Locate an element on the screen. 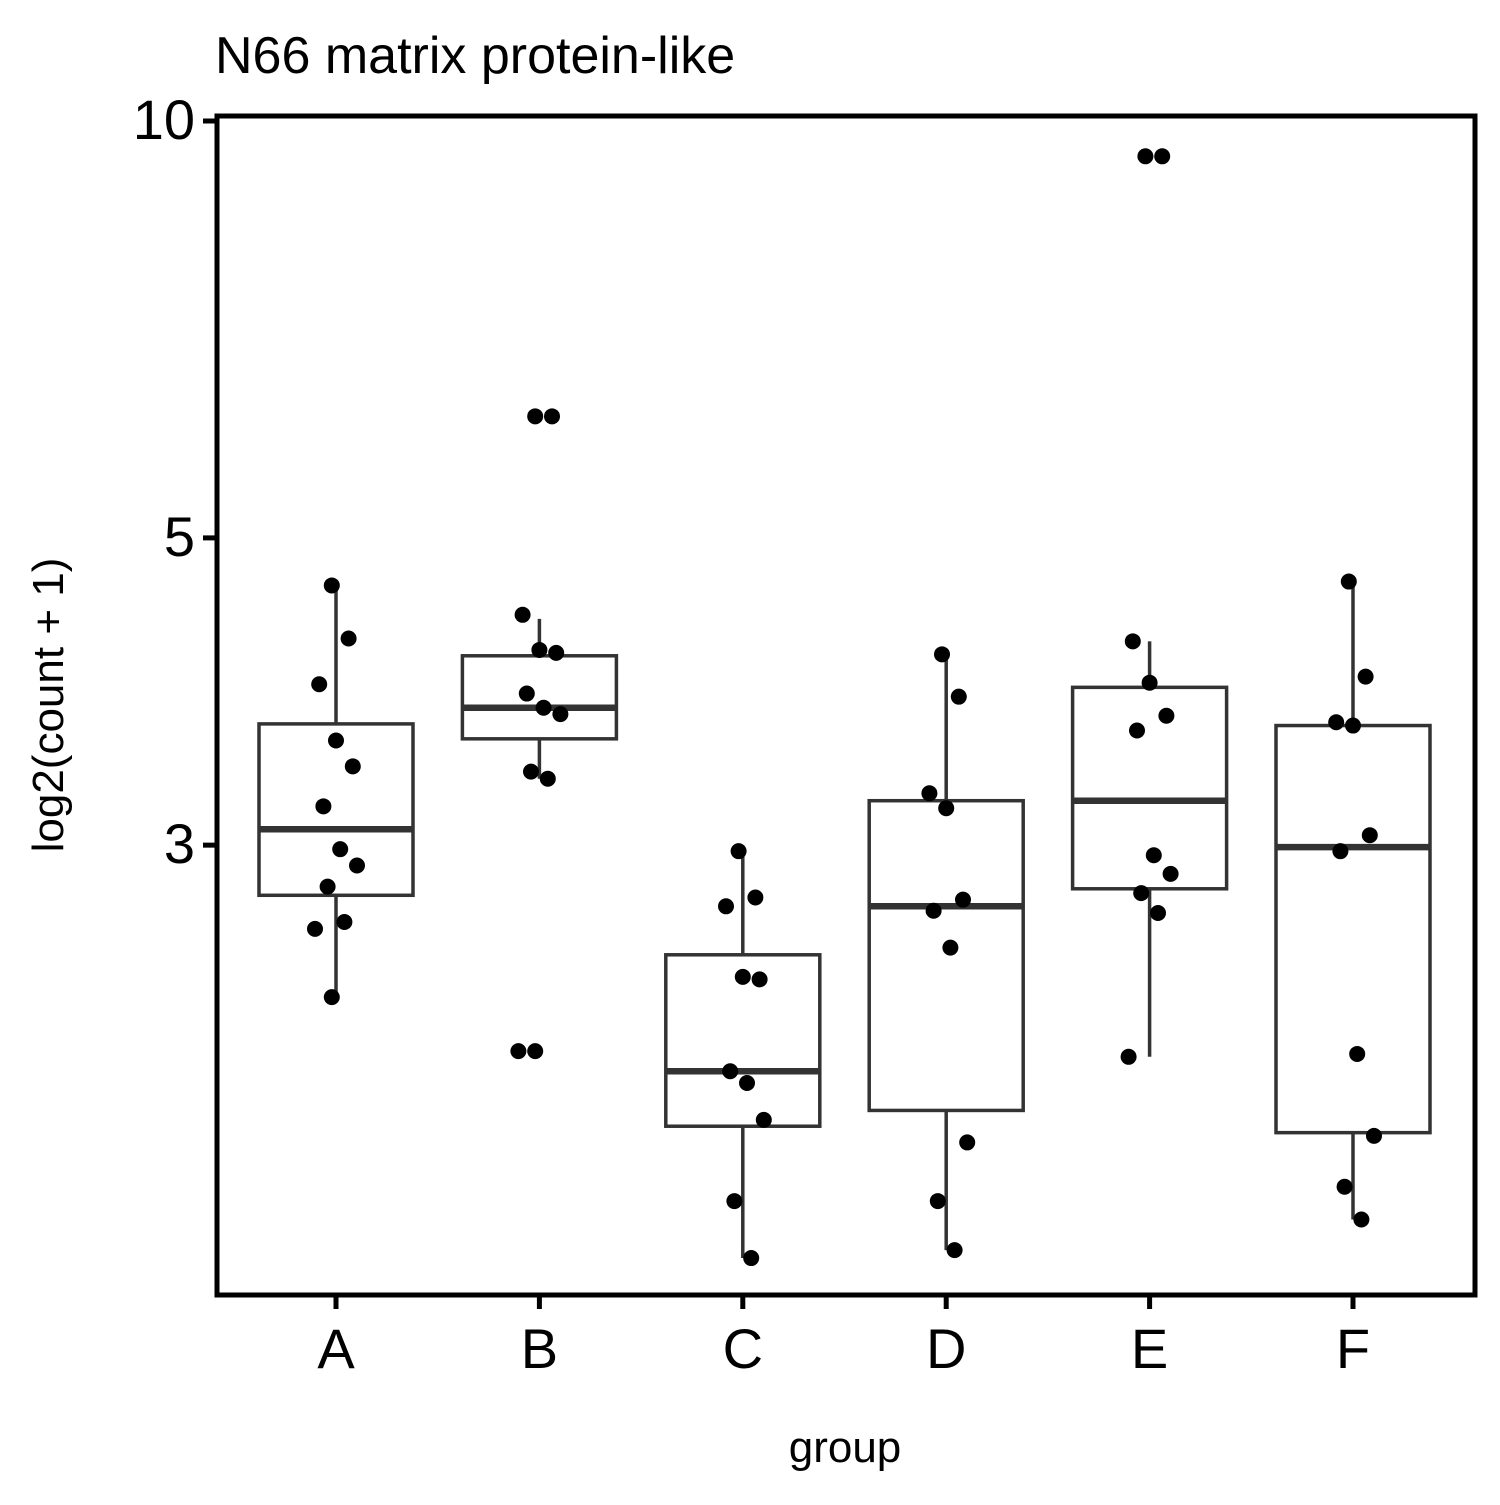  box-group-A is located at coordinates (336, 794).